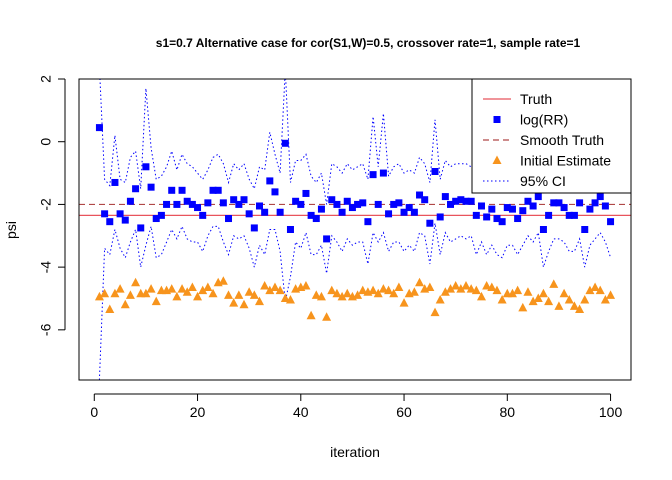 The height and width of the screenshot is (480, 672). I want to click on x-axis-title: iteration, so click(355, 452).